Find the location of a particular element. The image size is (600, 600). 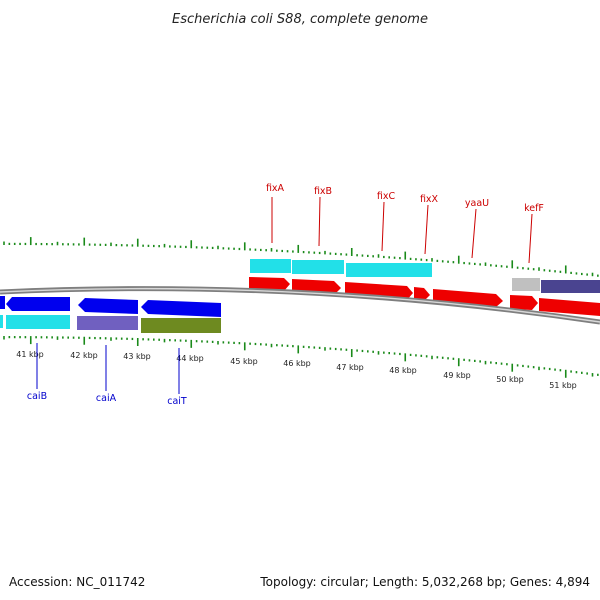

gene-arrow-fixX is located at coordinates (422, 294).